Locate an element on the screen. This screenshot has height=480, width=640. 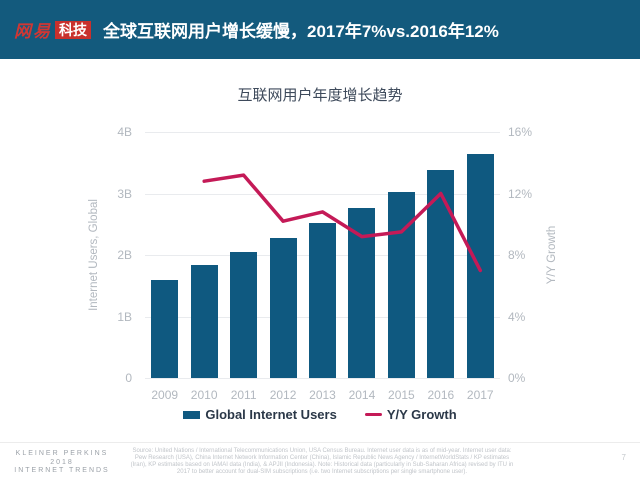
bar-2012 is located at coordinates (283, 307).